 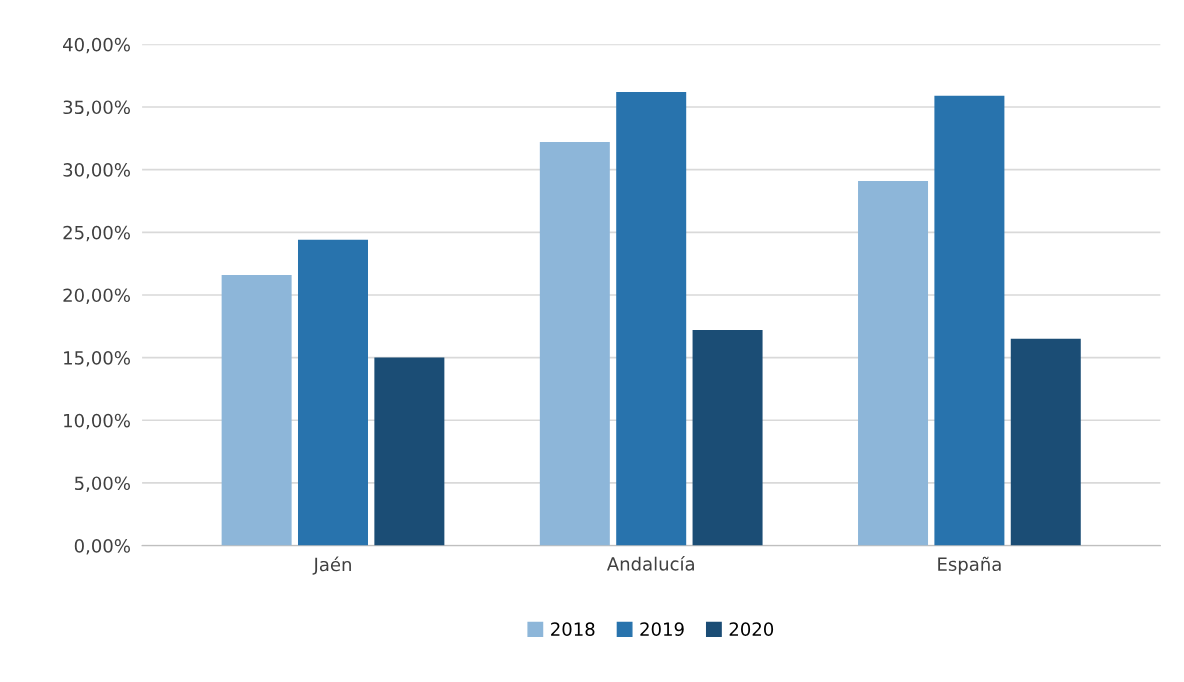 What do you see at coordinates (96, 108) in the screenshot?
I see `y-tick-label: 35,00%` at bounding box center [96, 108].